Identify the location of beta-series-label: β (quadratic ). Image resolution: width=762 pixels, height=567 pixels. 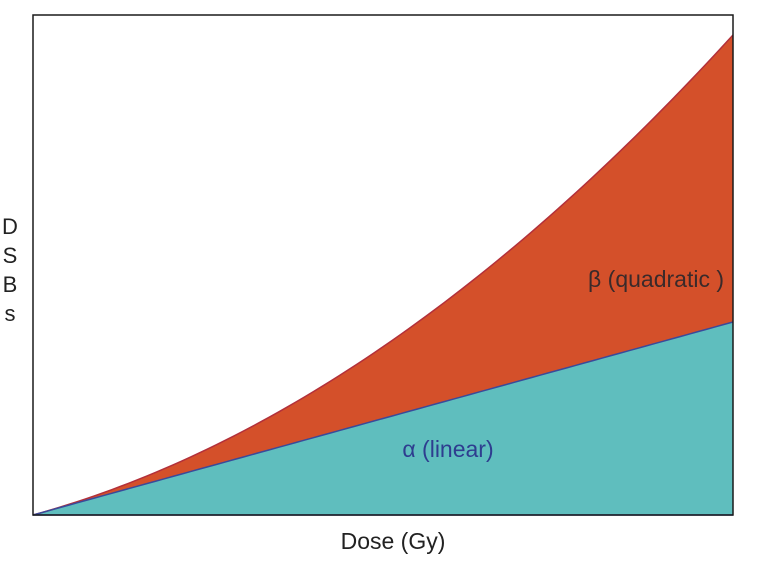
(656, 279).